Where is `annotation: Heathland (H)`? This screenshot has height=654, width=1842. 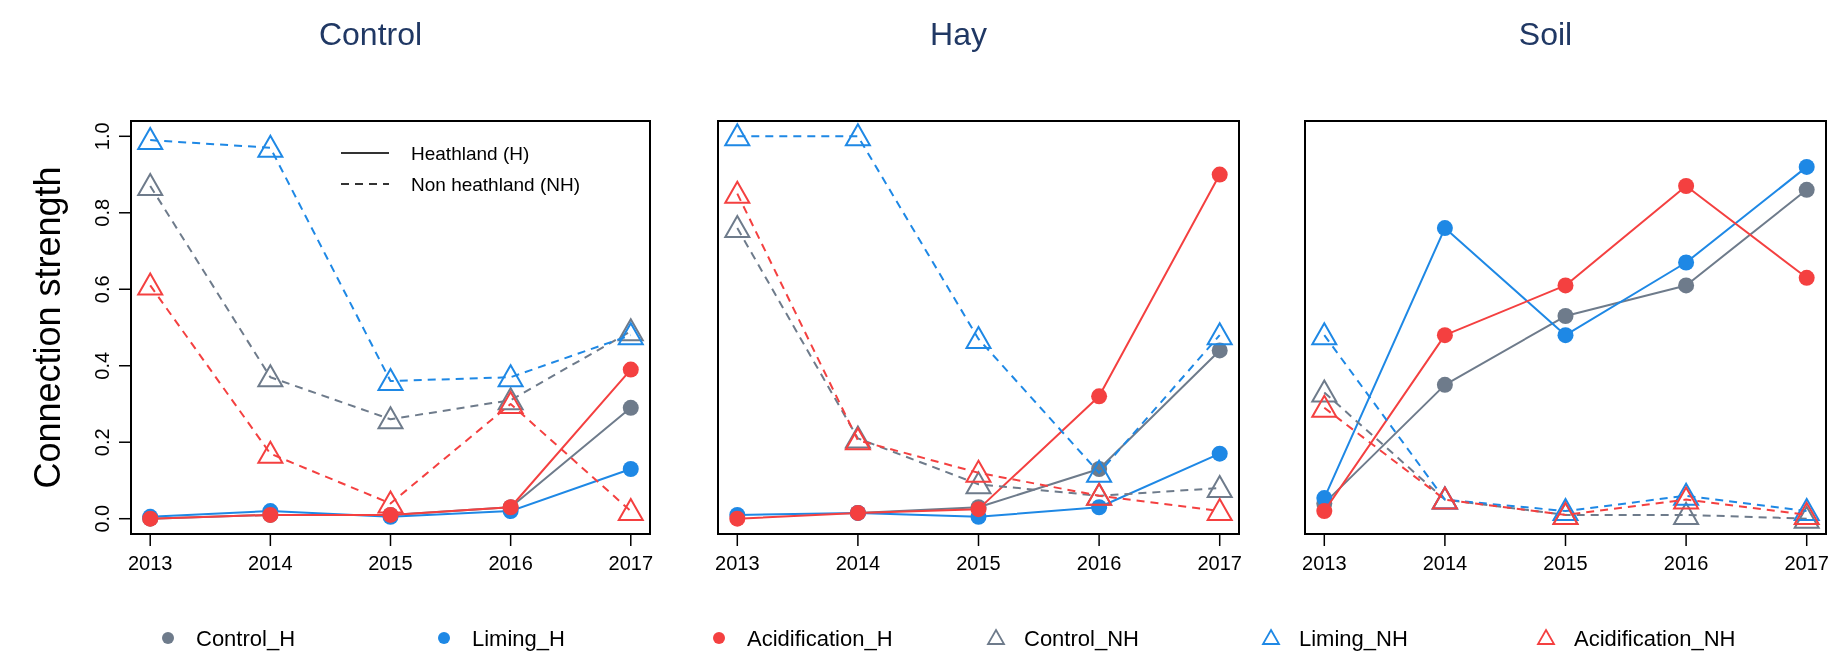
annotation: Heathland (H) is located at coordinates (470, 153).